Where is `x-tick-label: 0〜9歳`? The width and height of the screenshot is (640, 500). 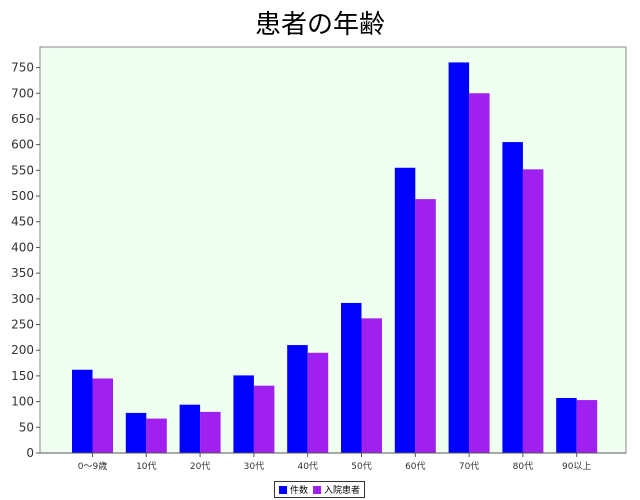
x-tick-label: 0〜9歳 is located at coordinates (92, 466).